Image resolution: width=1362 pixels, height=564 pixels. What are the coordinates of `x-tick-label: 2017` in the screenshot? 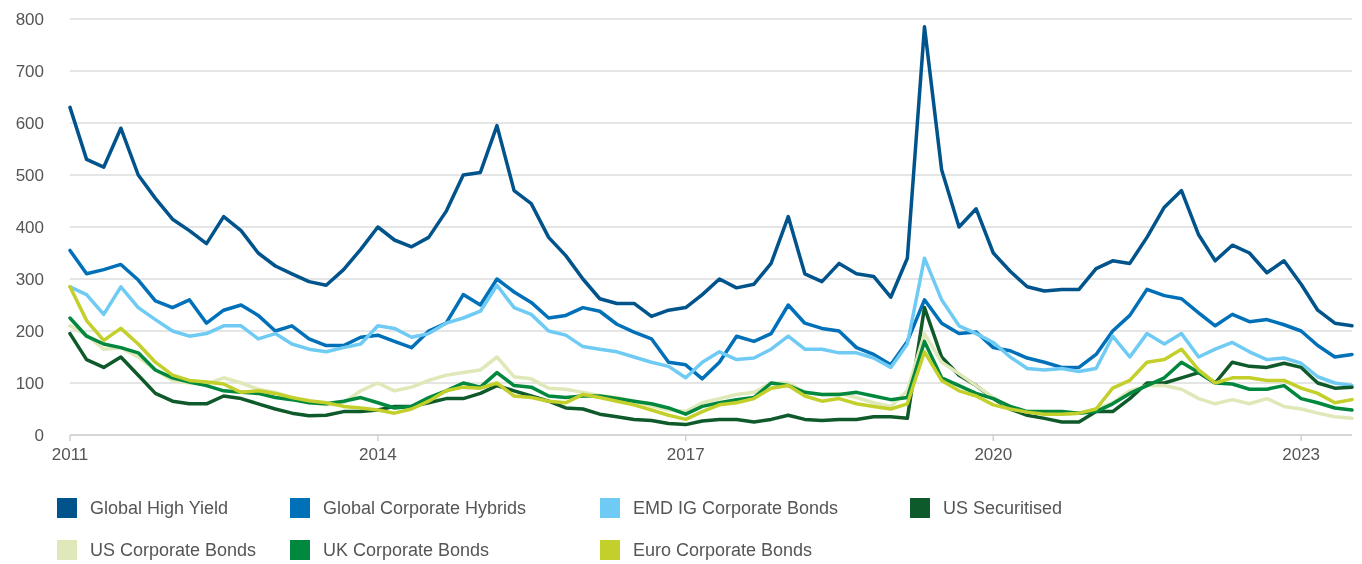 It's located at (685, 454).